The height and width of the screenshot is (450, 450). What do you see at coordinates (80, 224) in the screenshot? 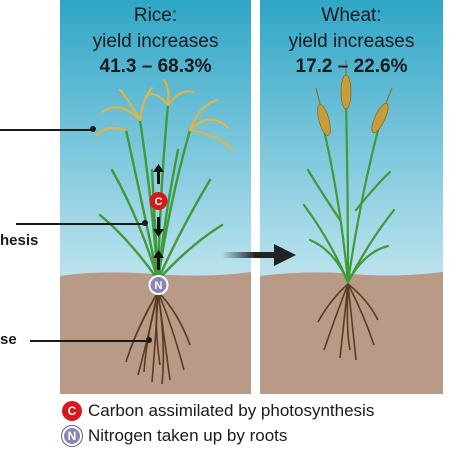
I see `callout-line-middle` at bounding box center [80, 224].